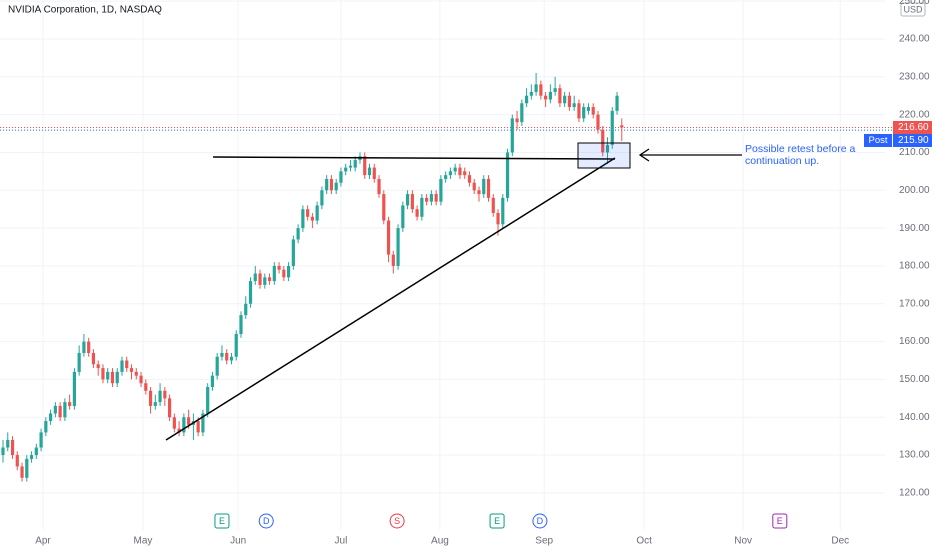  What do you see at coordinates (914, 379) in the screenshot?
I see `y-tick-label: 150.00` at bounding box center [914, 379].